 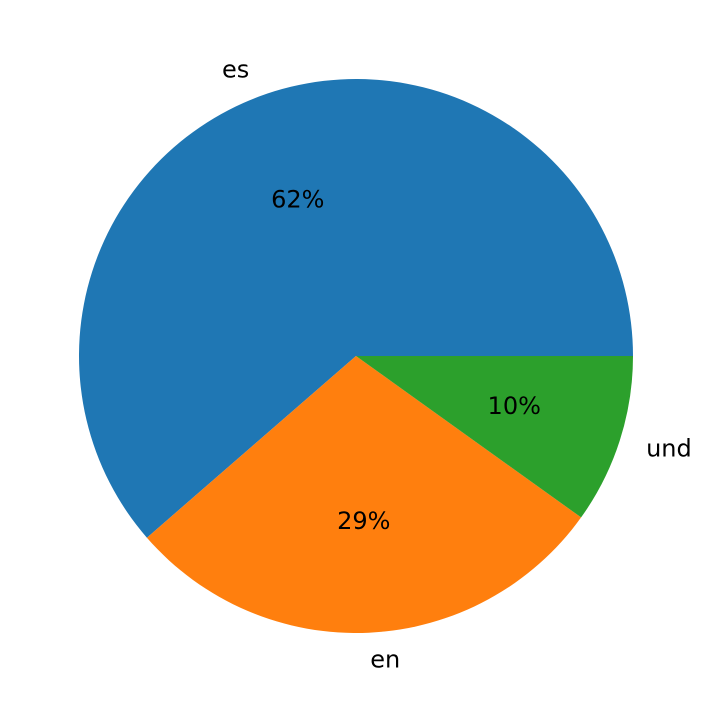 What do you see at coordinates (235, 70) in the screenshot?
I see `slice-label: es` at bounding box center [235, 70].